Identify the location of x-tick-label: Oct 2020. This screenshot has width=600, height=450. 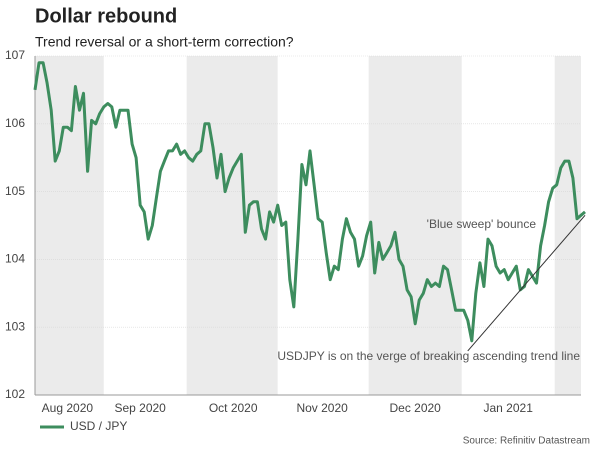
(233, 408).